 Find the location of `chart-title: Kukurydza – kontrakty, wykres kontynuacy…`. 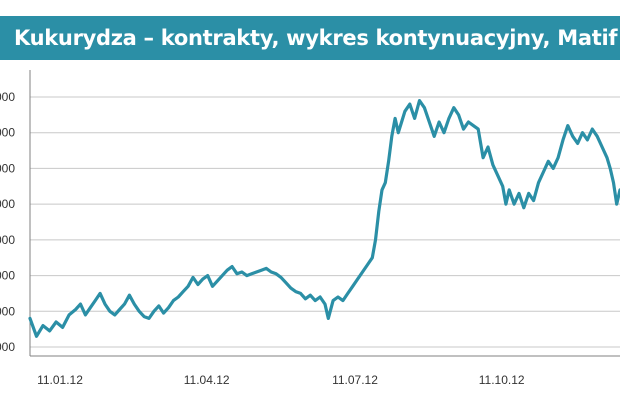

chart-title: Kukurydza – kontrakty, wykres kontynuacy… is located at coordinates (316, 38).